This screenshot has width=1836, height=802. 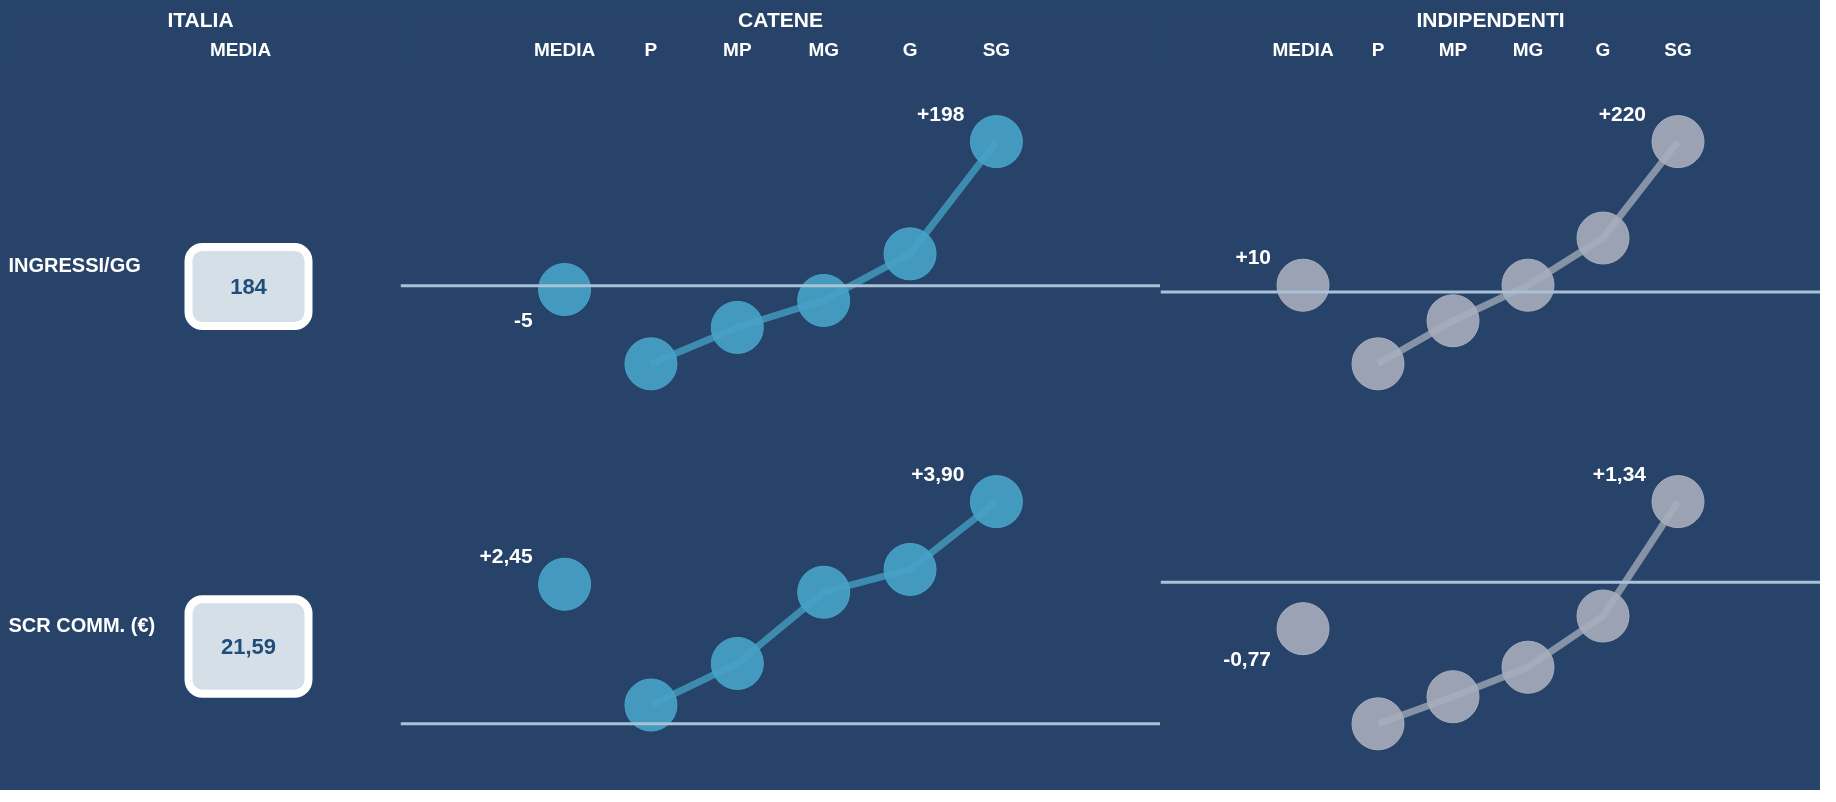 What do you see at coordinates (1622, 113) in the screenshot?
I see `data-label: +220` at bounding box center [1622, 113].